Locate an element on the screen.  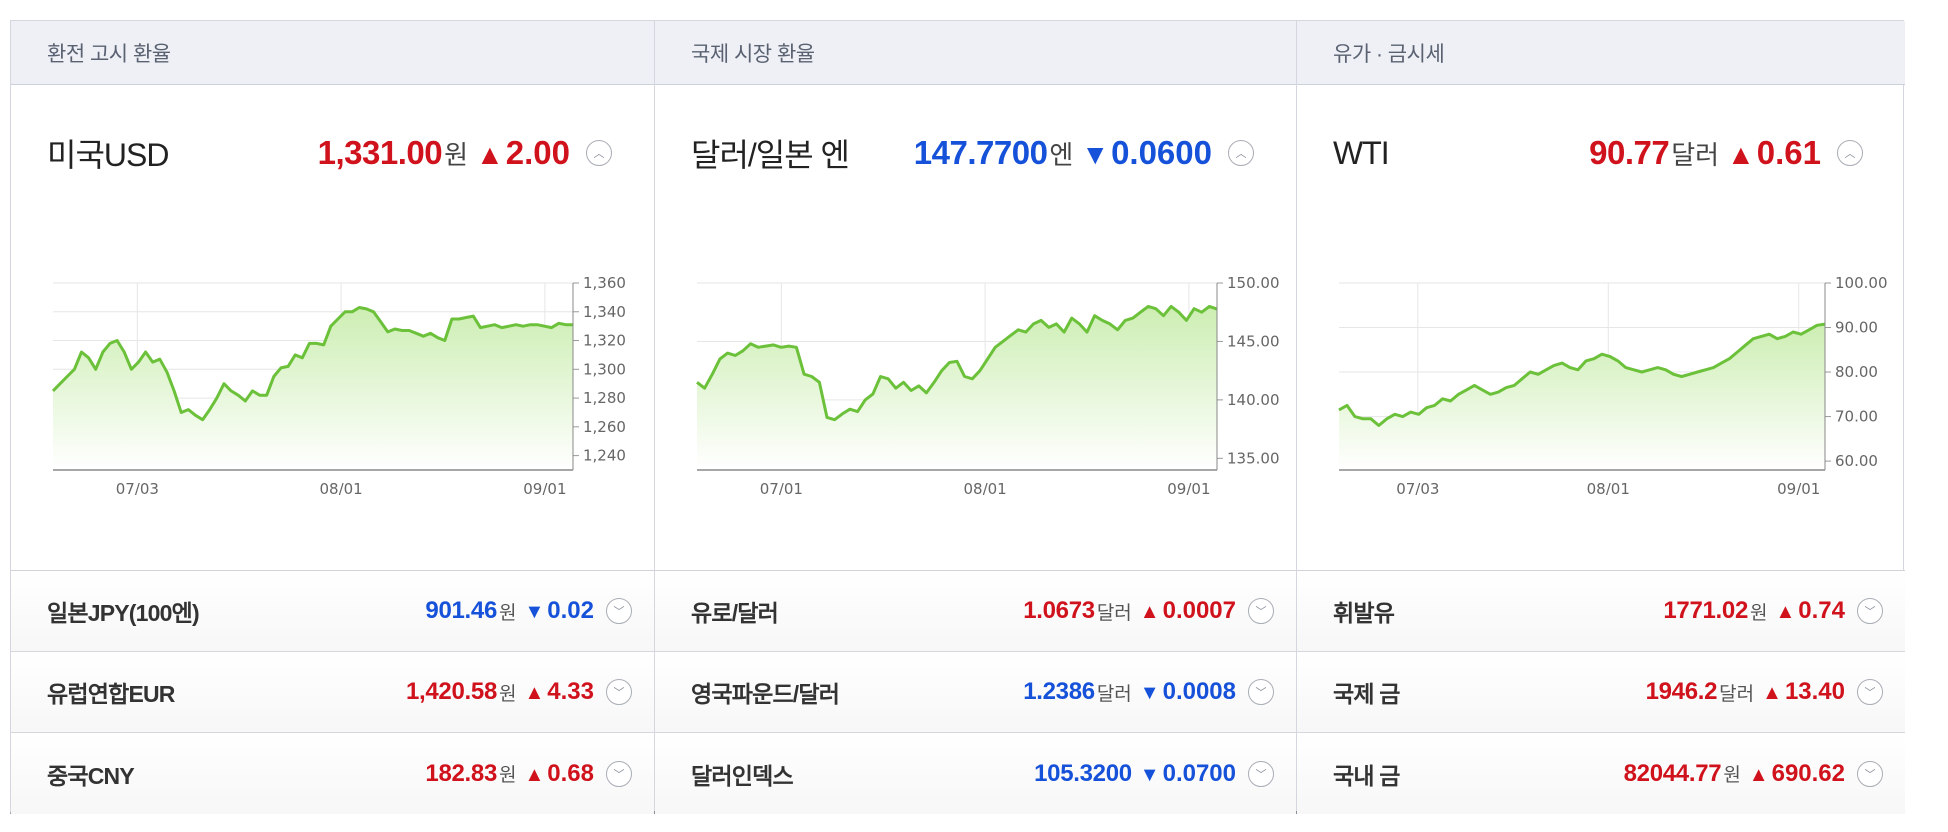
quote-row: 중국CNY 182.83 원 ▲ 0.68 ﹀ is located at coordinates (332, 773).